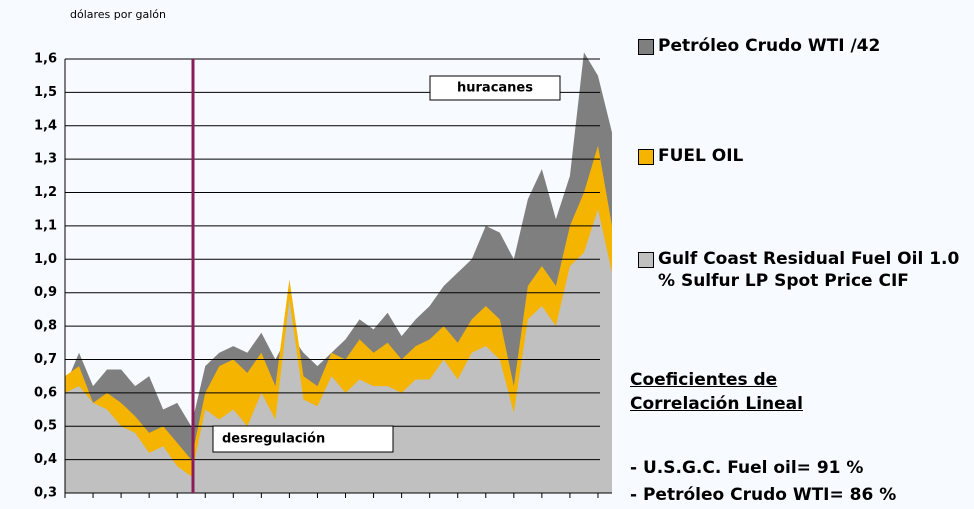  What do you see at coordinates (45, 459) in the screenshot?
I see `y-tick-label: 0,4` at bounding box center [45, 459].